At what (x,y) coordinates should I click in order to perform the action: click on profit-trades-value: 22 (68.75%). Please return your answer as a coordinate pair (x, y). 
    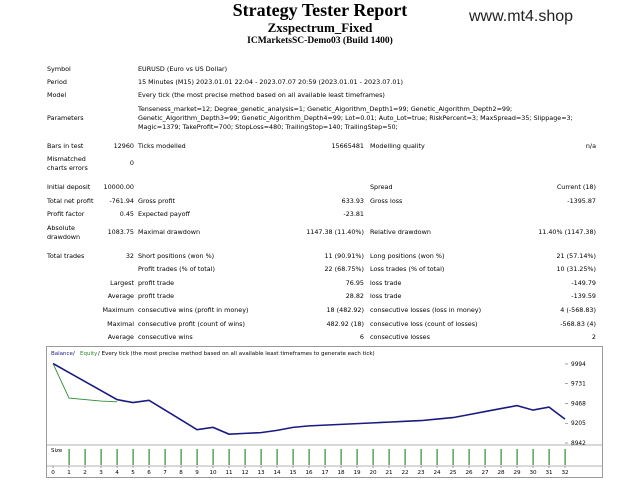
    Looking at the image, I should click on (344, 269).